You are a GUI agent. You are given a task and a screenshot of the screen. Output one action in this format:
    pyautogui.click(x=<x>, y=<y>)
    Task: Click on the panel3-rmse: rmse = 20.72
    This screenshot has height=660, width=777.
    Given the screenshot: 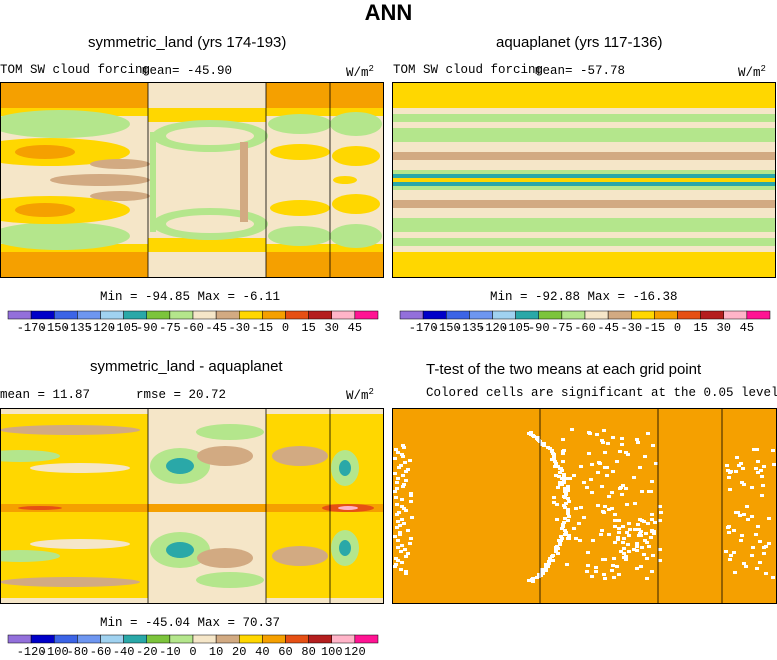 What is the action you would take?
    pyautogui.click(x=181, y=395)
    